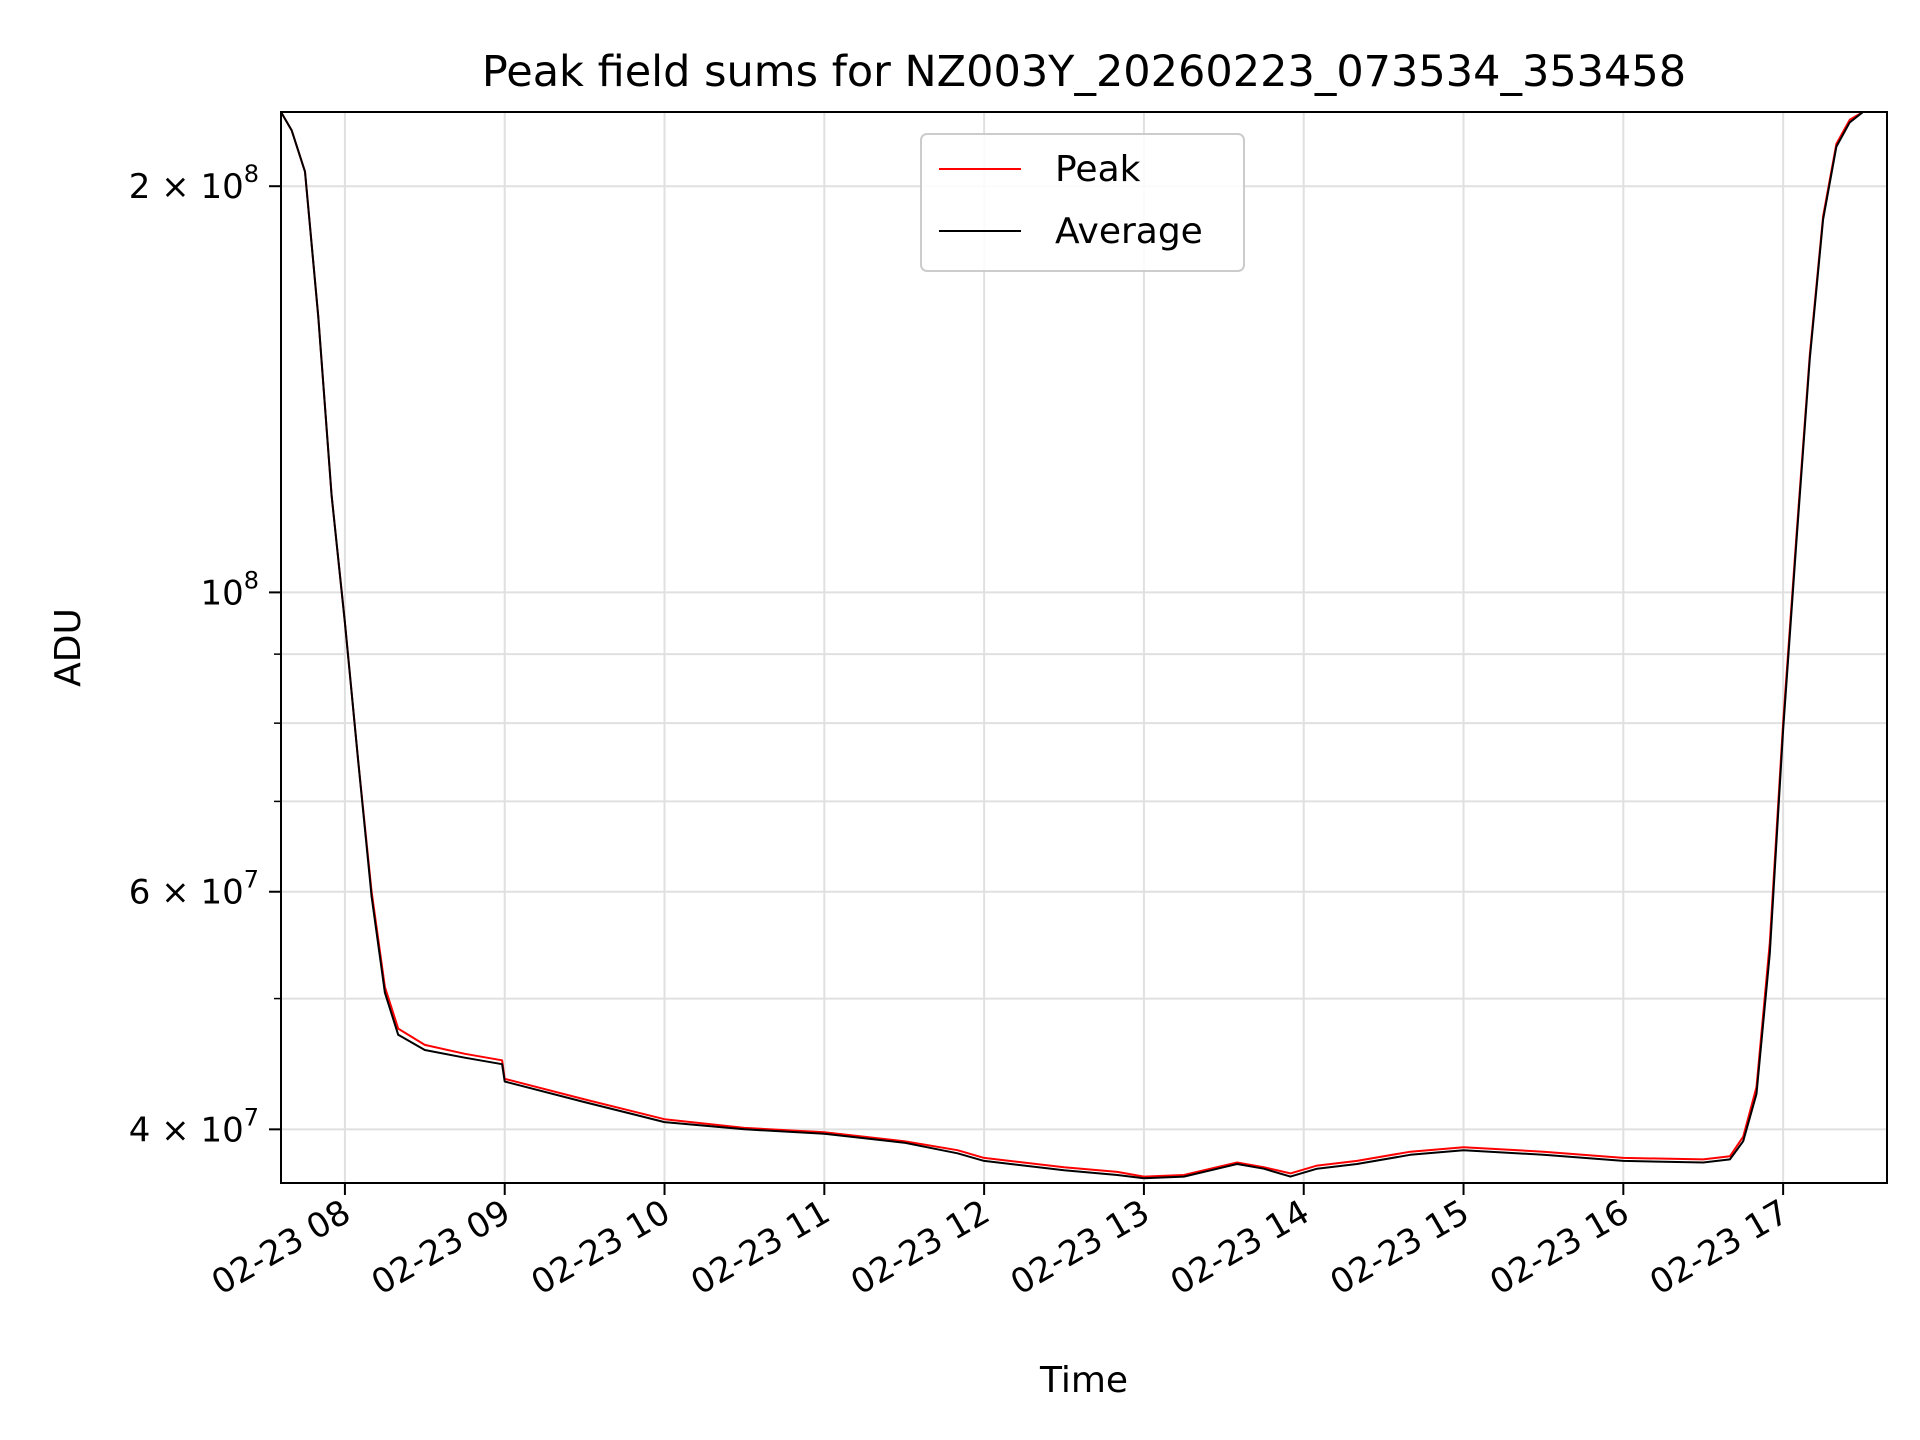  Describe the element at coordinates (1098, 169) in the screenshot. I see `legend-label-peak: Peak` at that location.